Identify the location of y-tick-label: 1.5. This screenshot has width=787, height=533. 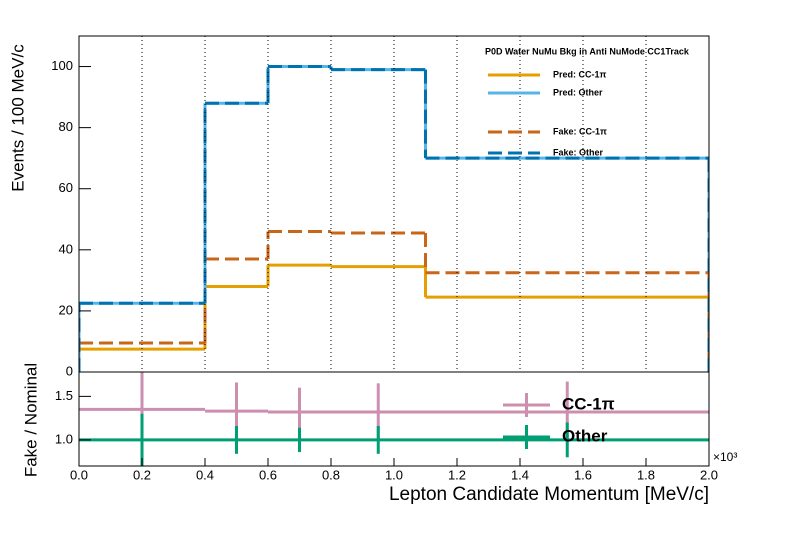
(64, 395).